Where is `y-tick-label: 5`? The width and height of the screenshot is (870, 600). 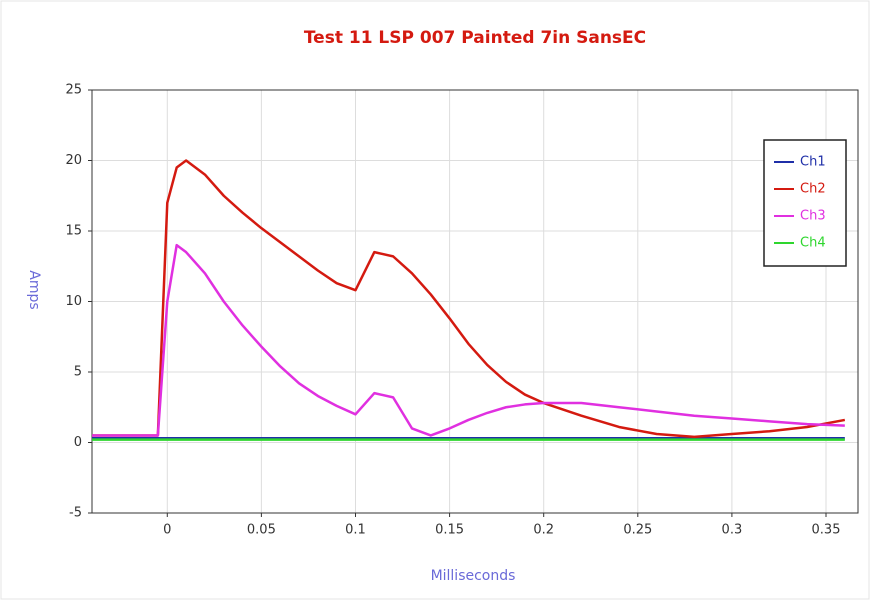
y-tick-label: 5 is located at coordinates (78, 372).